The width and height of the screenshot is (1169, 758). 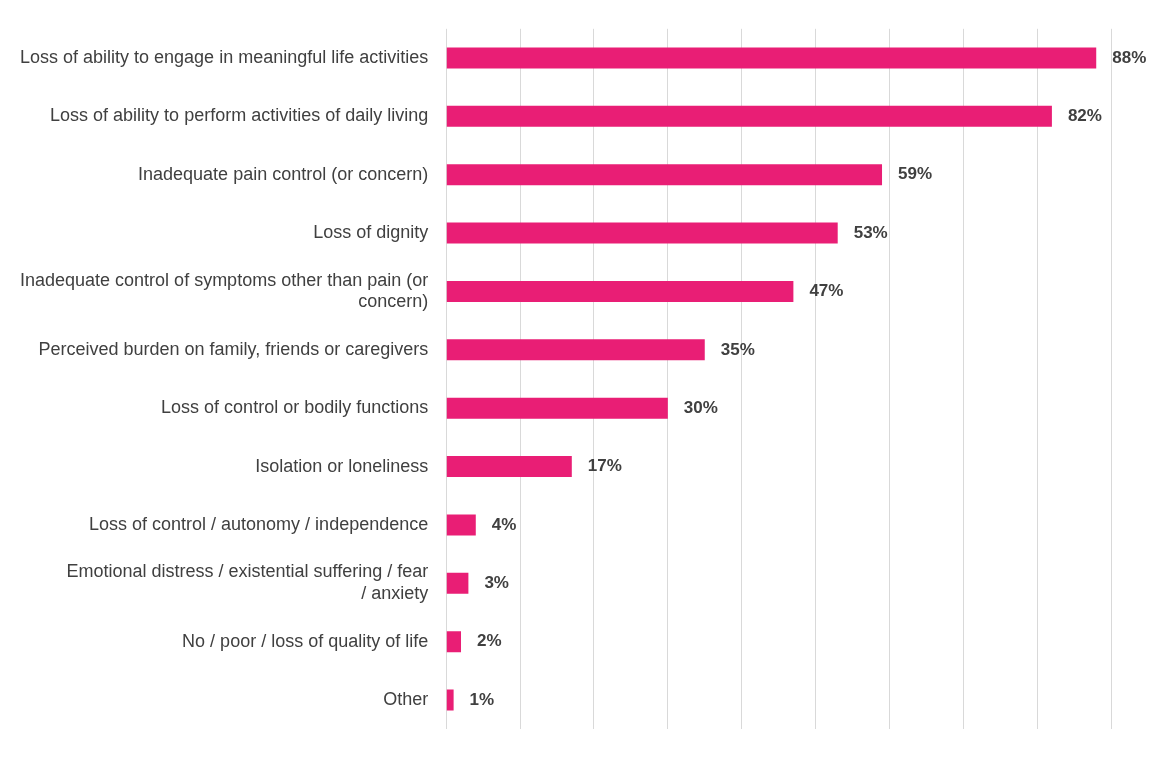 What do you see at coordinates (239, 115) in the screenshot?
I see `y-tick-label: Loss of ability to perform activities of daily living` at bounding box center [239, 115].